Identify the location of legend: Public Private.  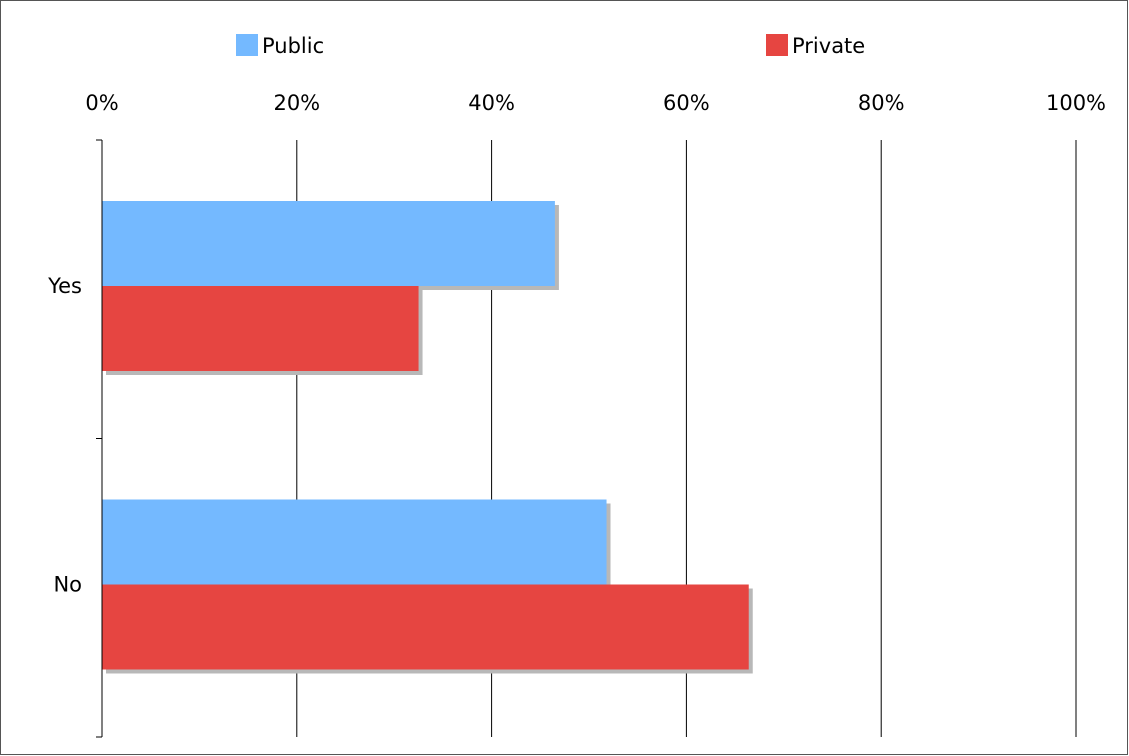
(550, 46).